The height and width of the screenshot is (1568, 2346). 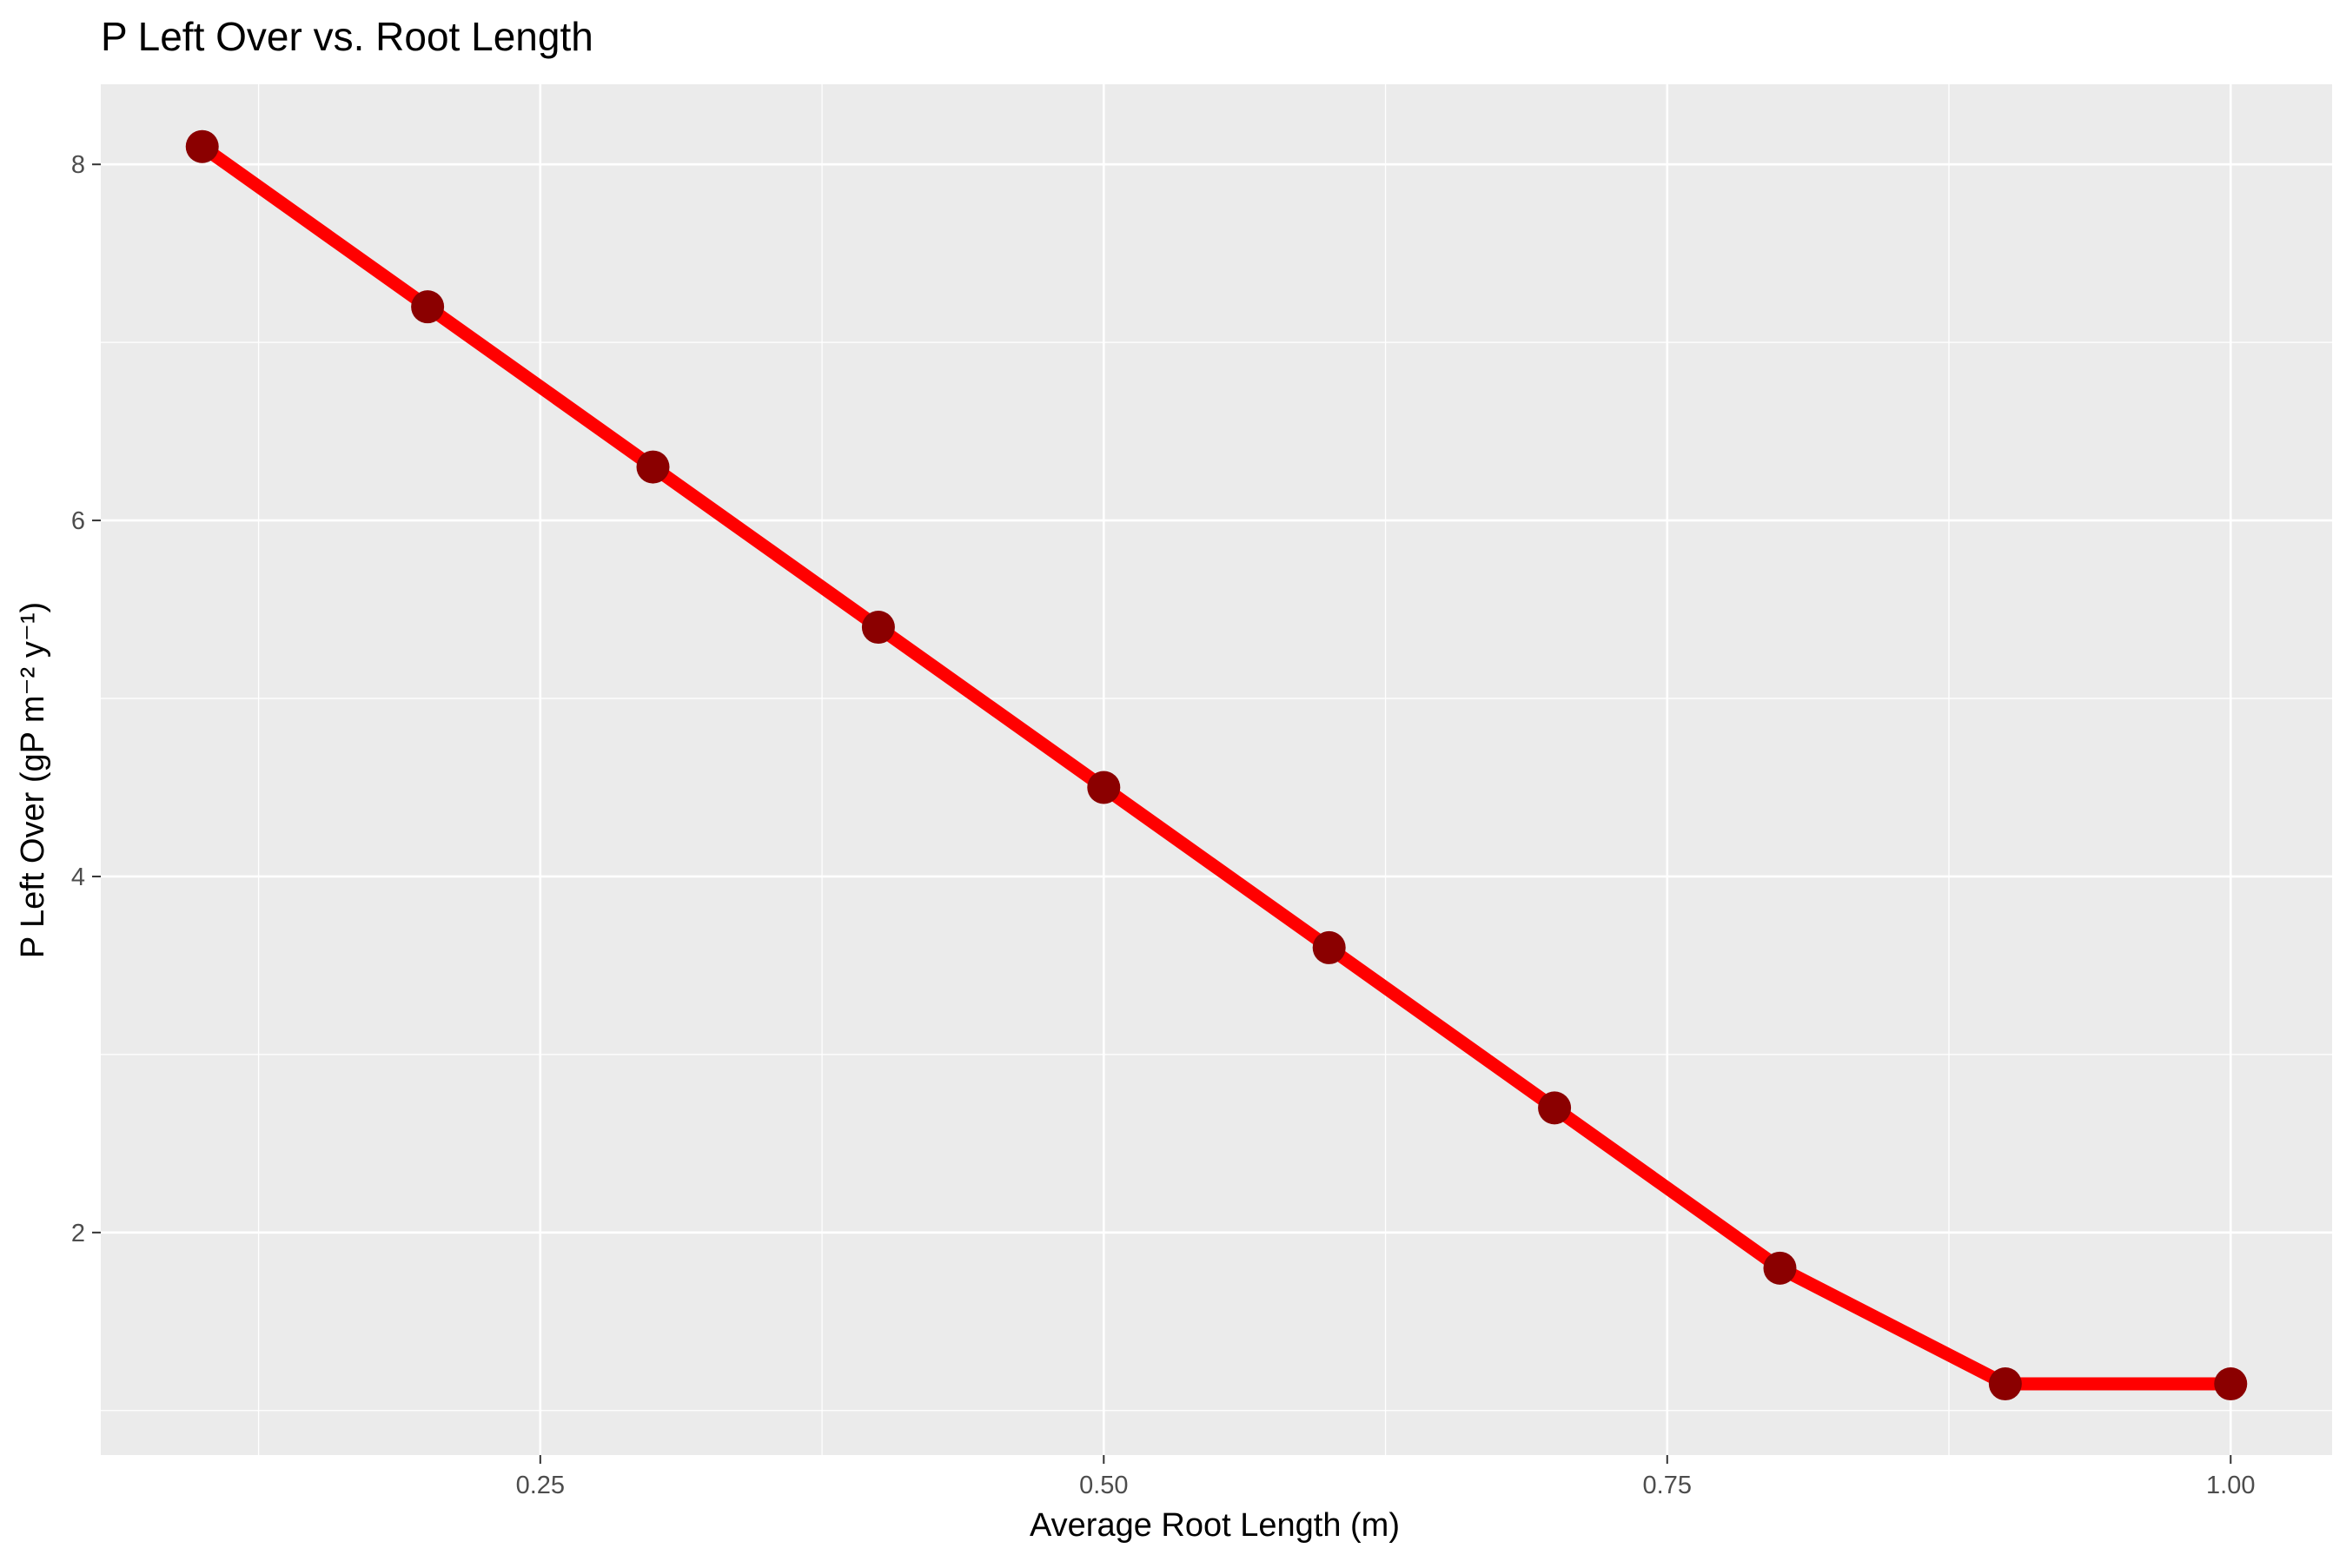 I want to click on x-tick-label: 0.25, so click(x=541, y=1485).